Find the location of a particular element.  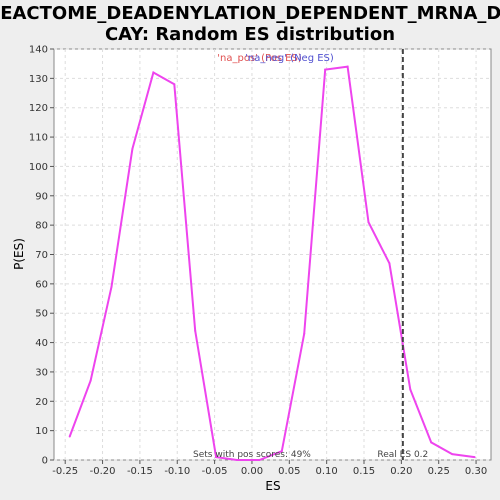

y-tick-label: 110 is located at coordinates (38, 138).